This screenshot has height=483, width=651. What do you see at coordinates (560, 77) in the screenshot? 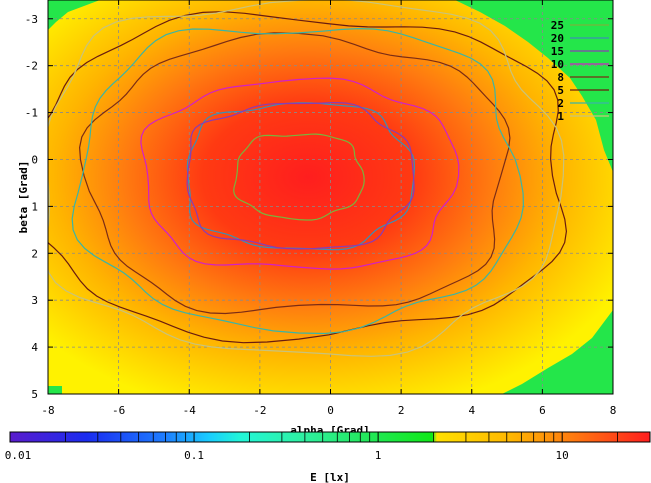
I see `legend-label-8: 8` at bounding box center [560, 77].